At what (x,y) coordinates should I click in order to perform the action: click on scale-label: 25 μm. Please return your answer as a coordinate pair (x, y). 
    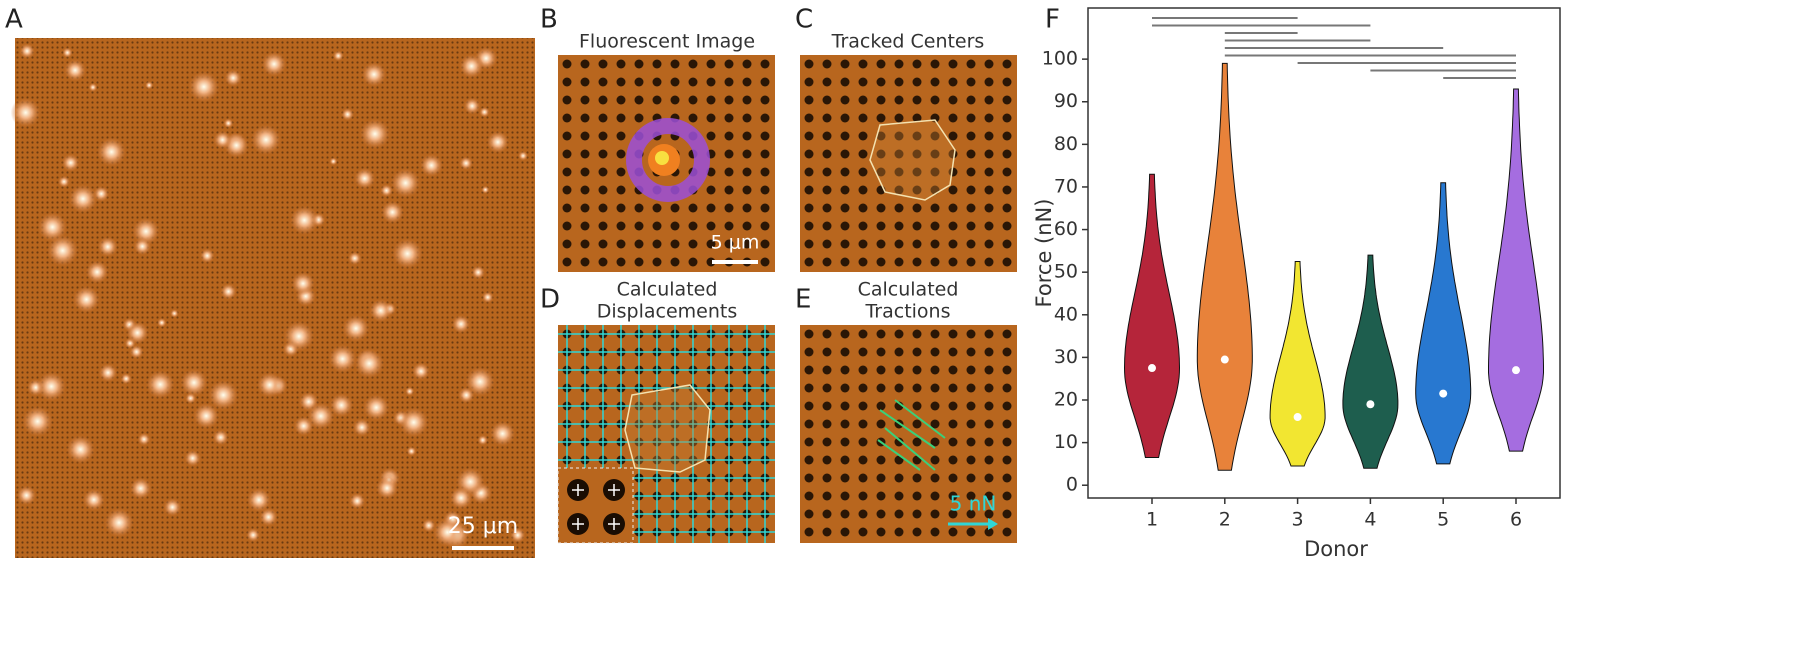
    Looking at the image, I should click on (483, 526).